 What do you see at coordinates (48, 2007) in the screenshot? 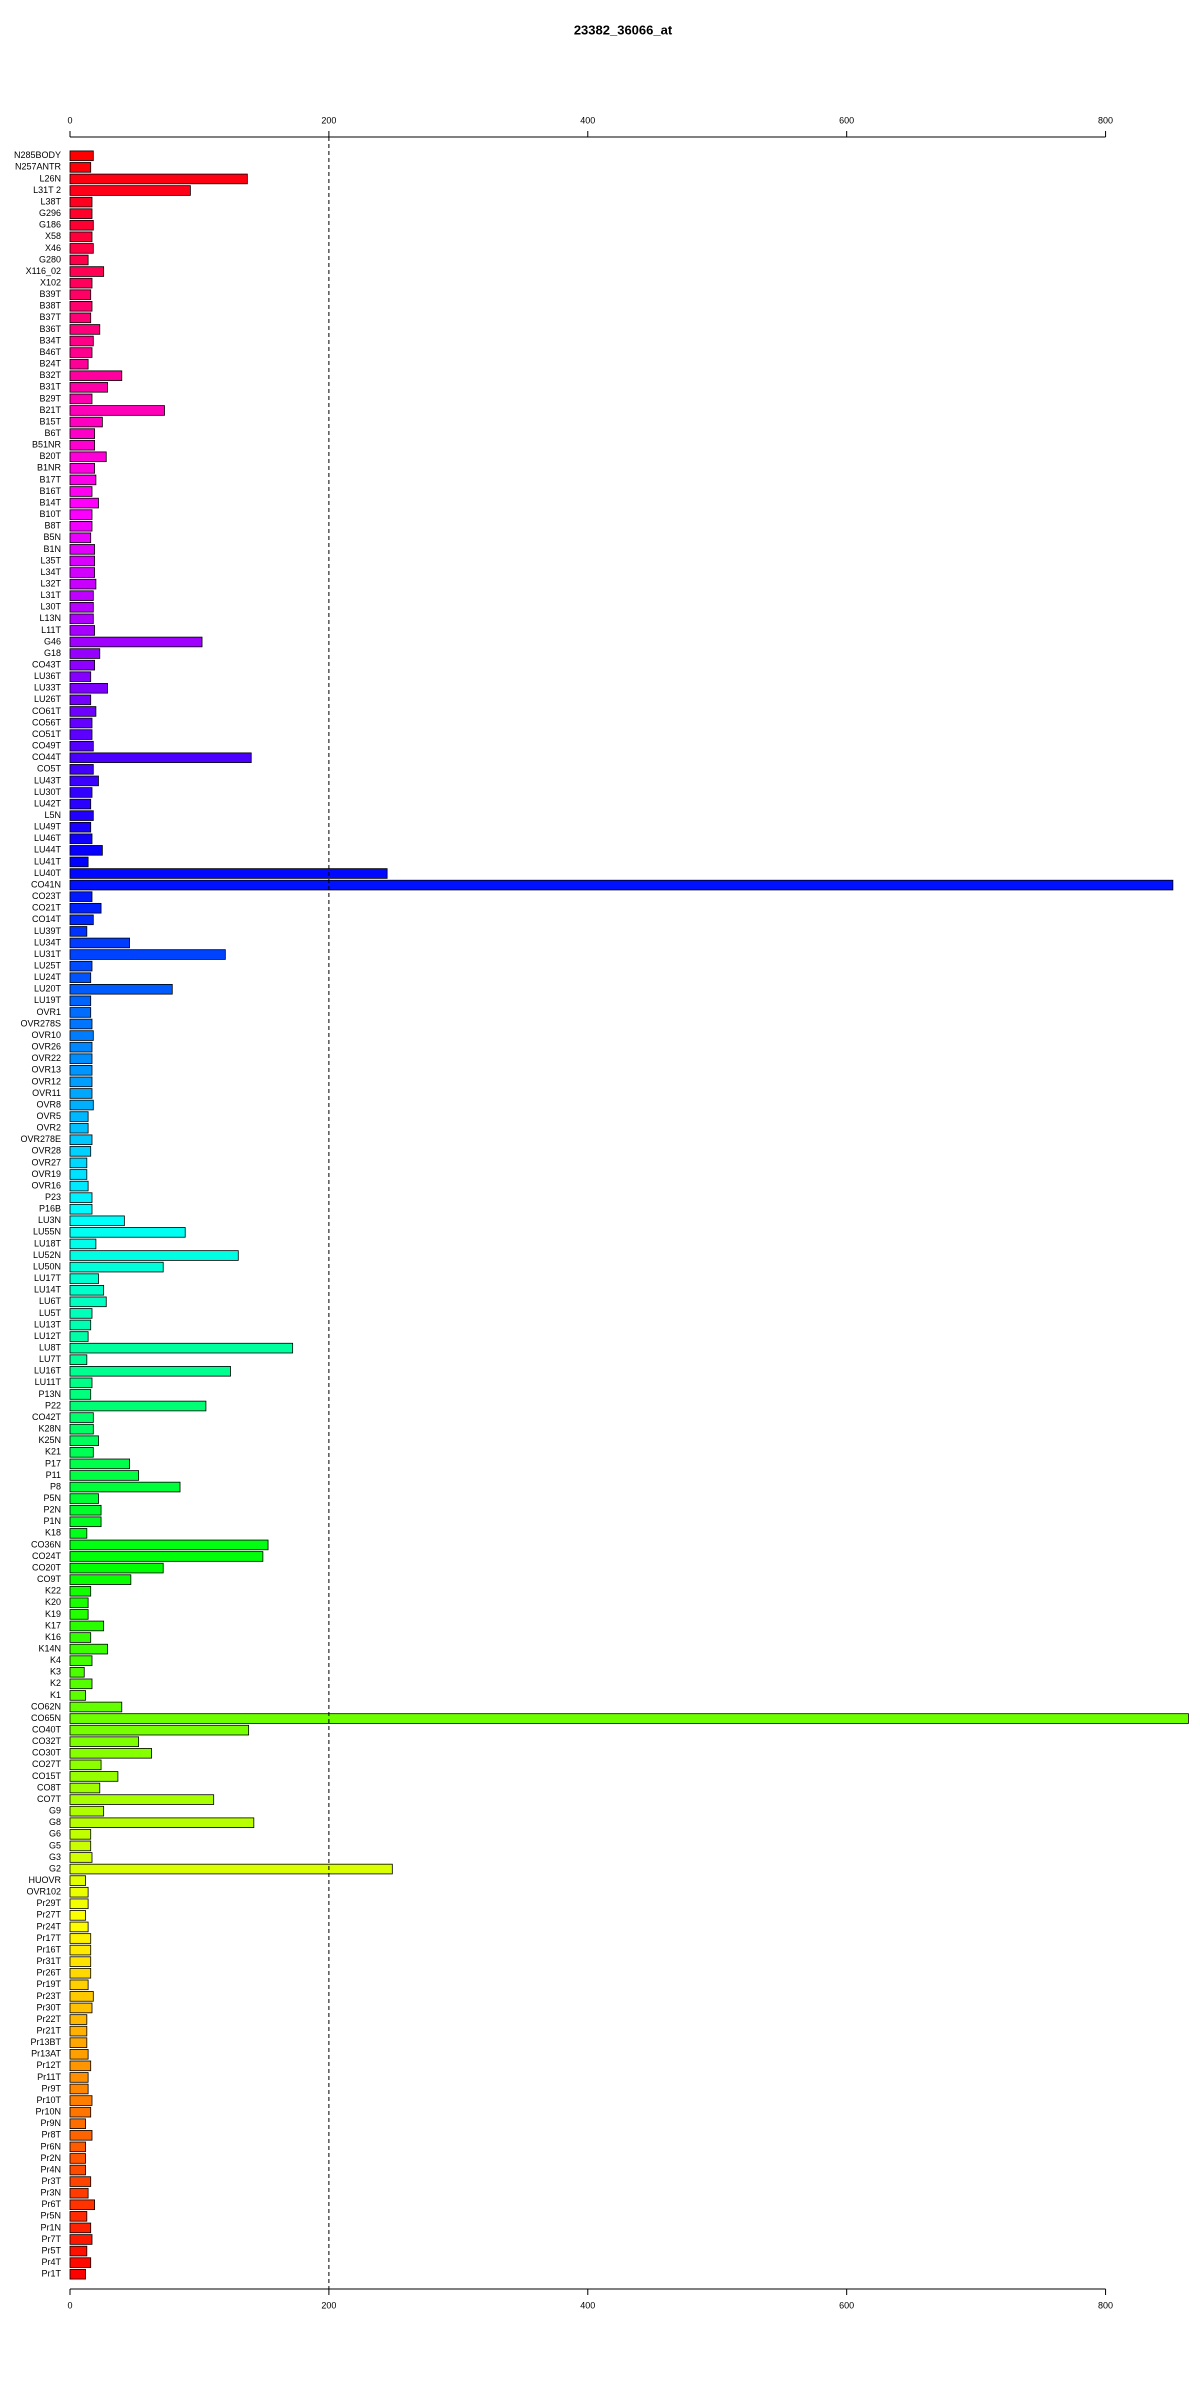
I see `y-tick-label: Pr30T` at bounding box center [48, 2007].